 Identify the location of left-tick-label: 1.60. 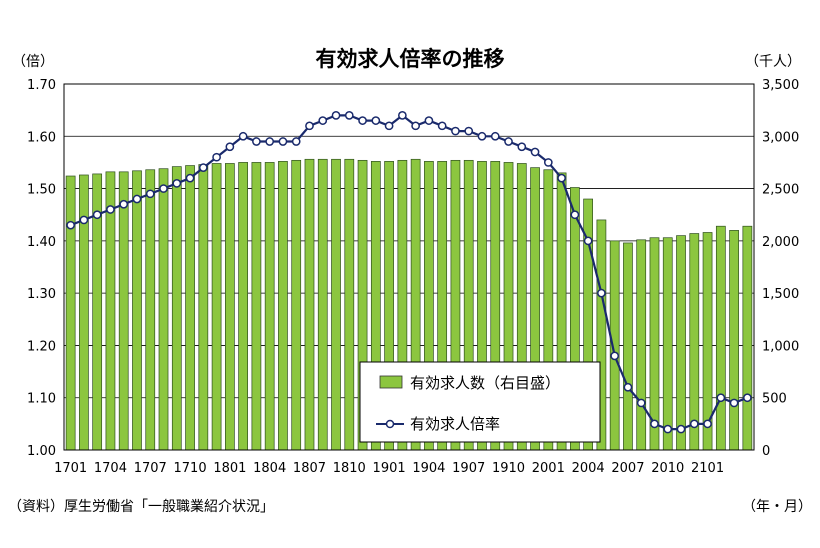
(41, 137).